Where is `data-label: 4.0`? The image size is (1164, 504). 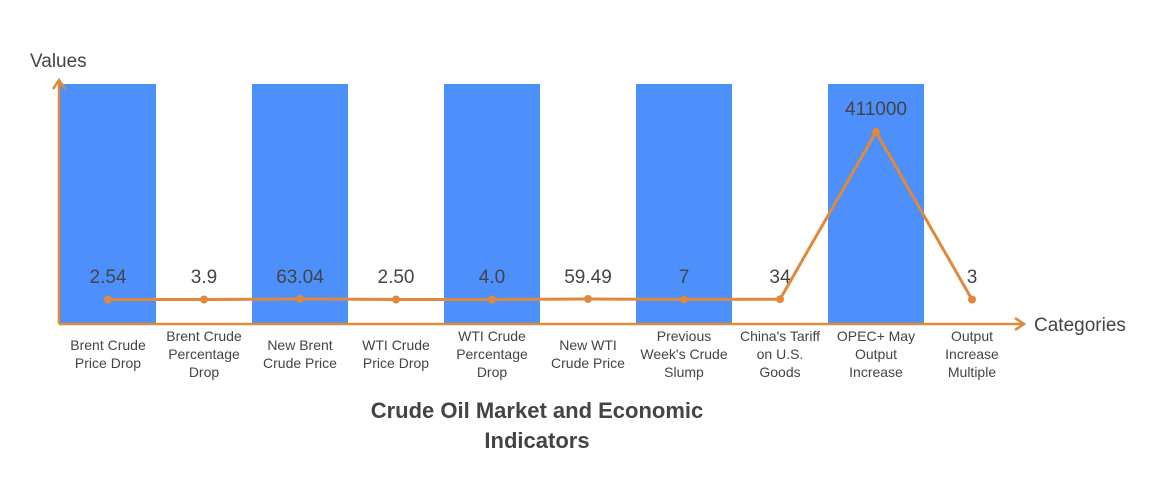 data-label: 4.0 is located at coordinates (492, 277).